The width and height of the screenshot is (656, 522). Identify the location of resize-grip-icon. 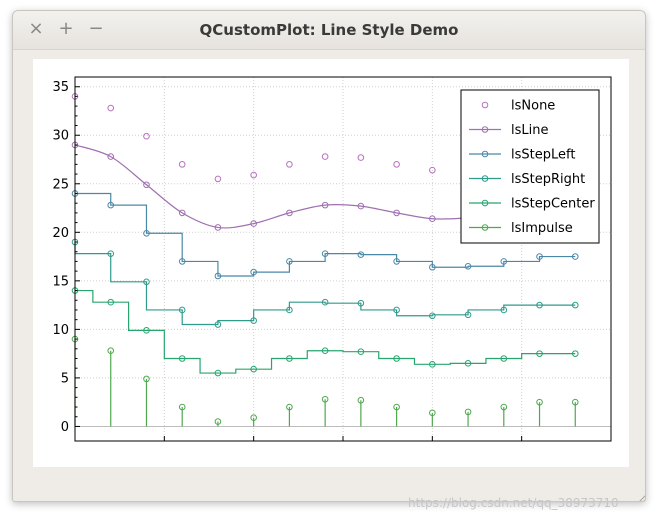
(641, 495).